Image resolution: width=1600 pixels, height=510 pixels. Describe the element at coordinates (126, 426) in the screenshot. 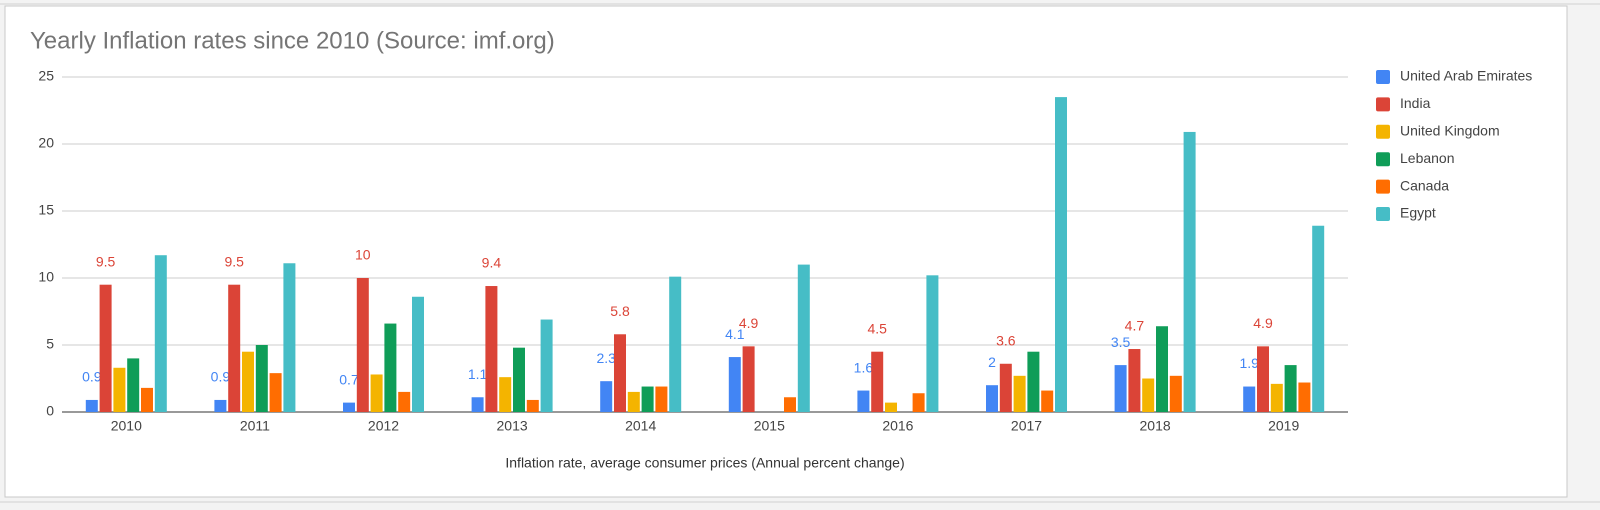

I see `x-tick-label: 2010` at that location.